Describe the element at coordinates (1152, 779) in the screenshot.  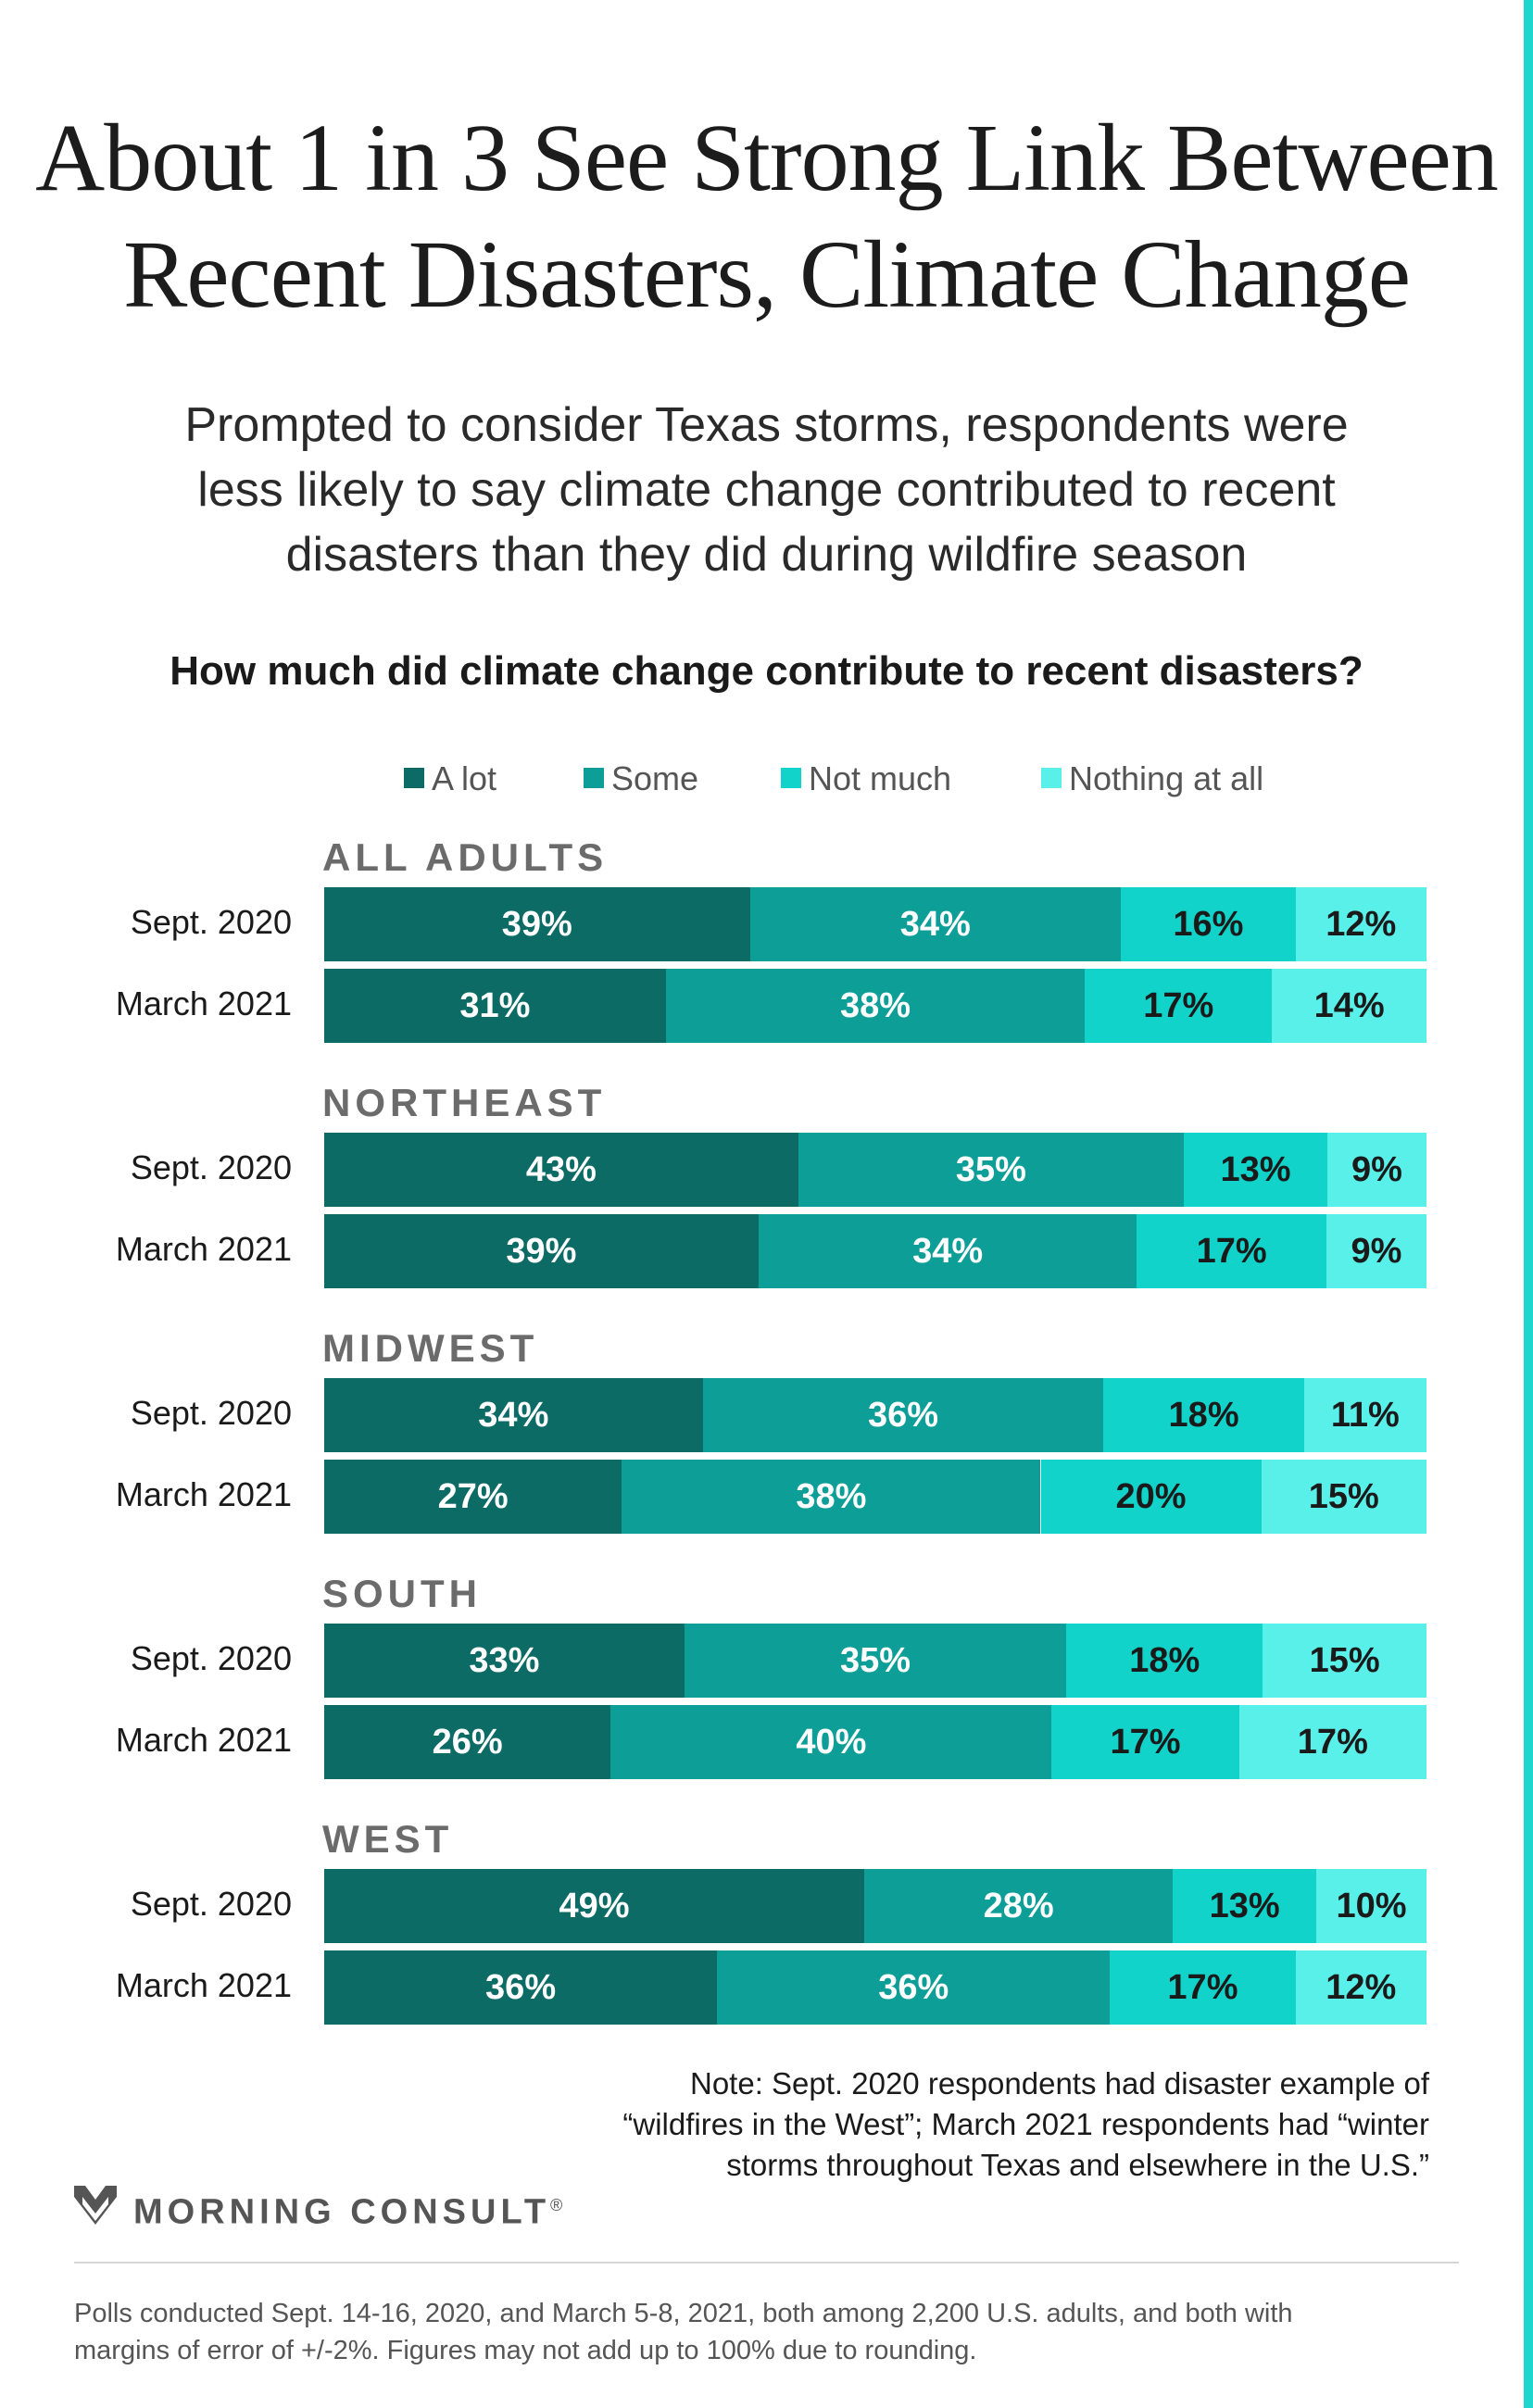
I see `legend-item-nothing-at-all: Nothing at all` at that location.